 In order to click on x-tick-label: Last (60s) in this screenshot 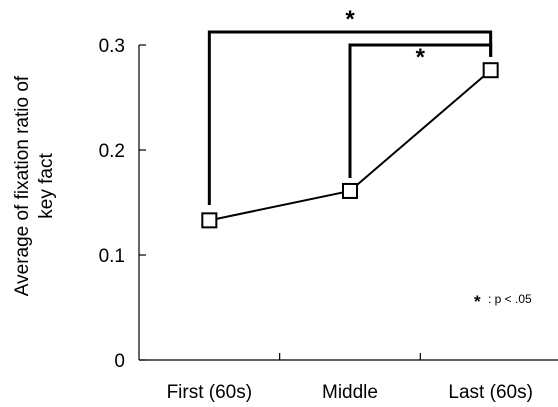, I will do `click(490, 392)`.